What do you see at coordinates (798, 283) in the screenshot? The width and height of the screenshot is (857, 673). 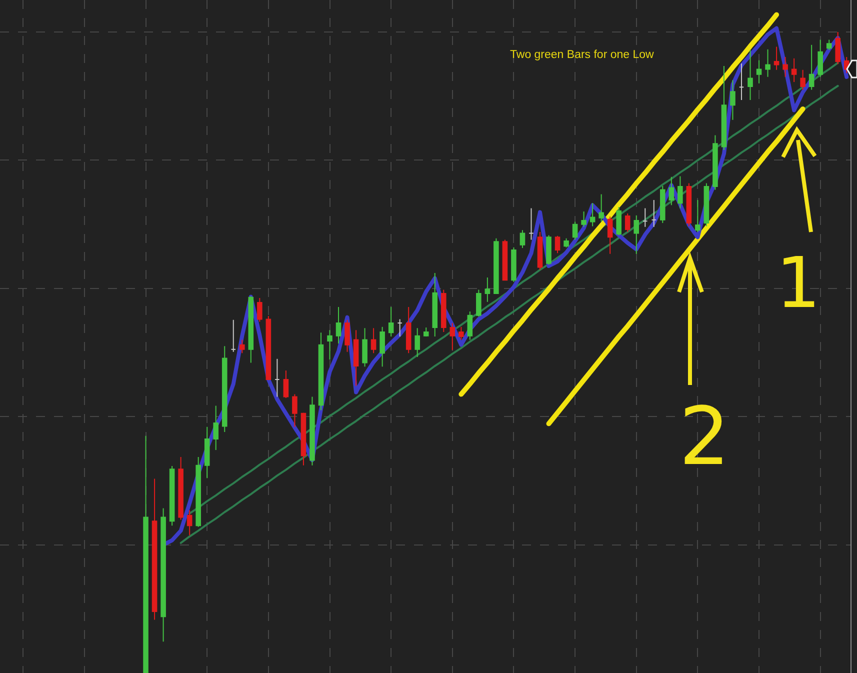 I see `annotation: 1` at bounding box center [798, 283].